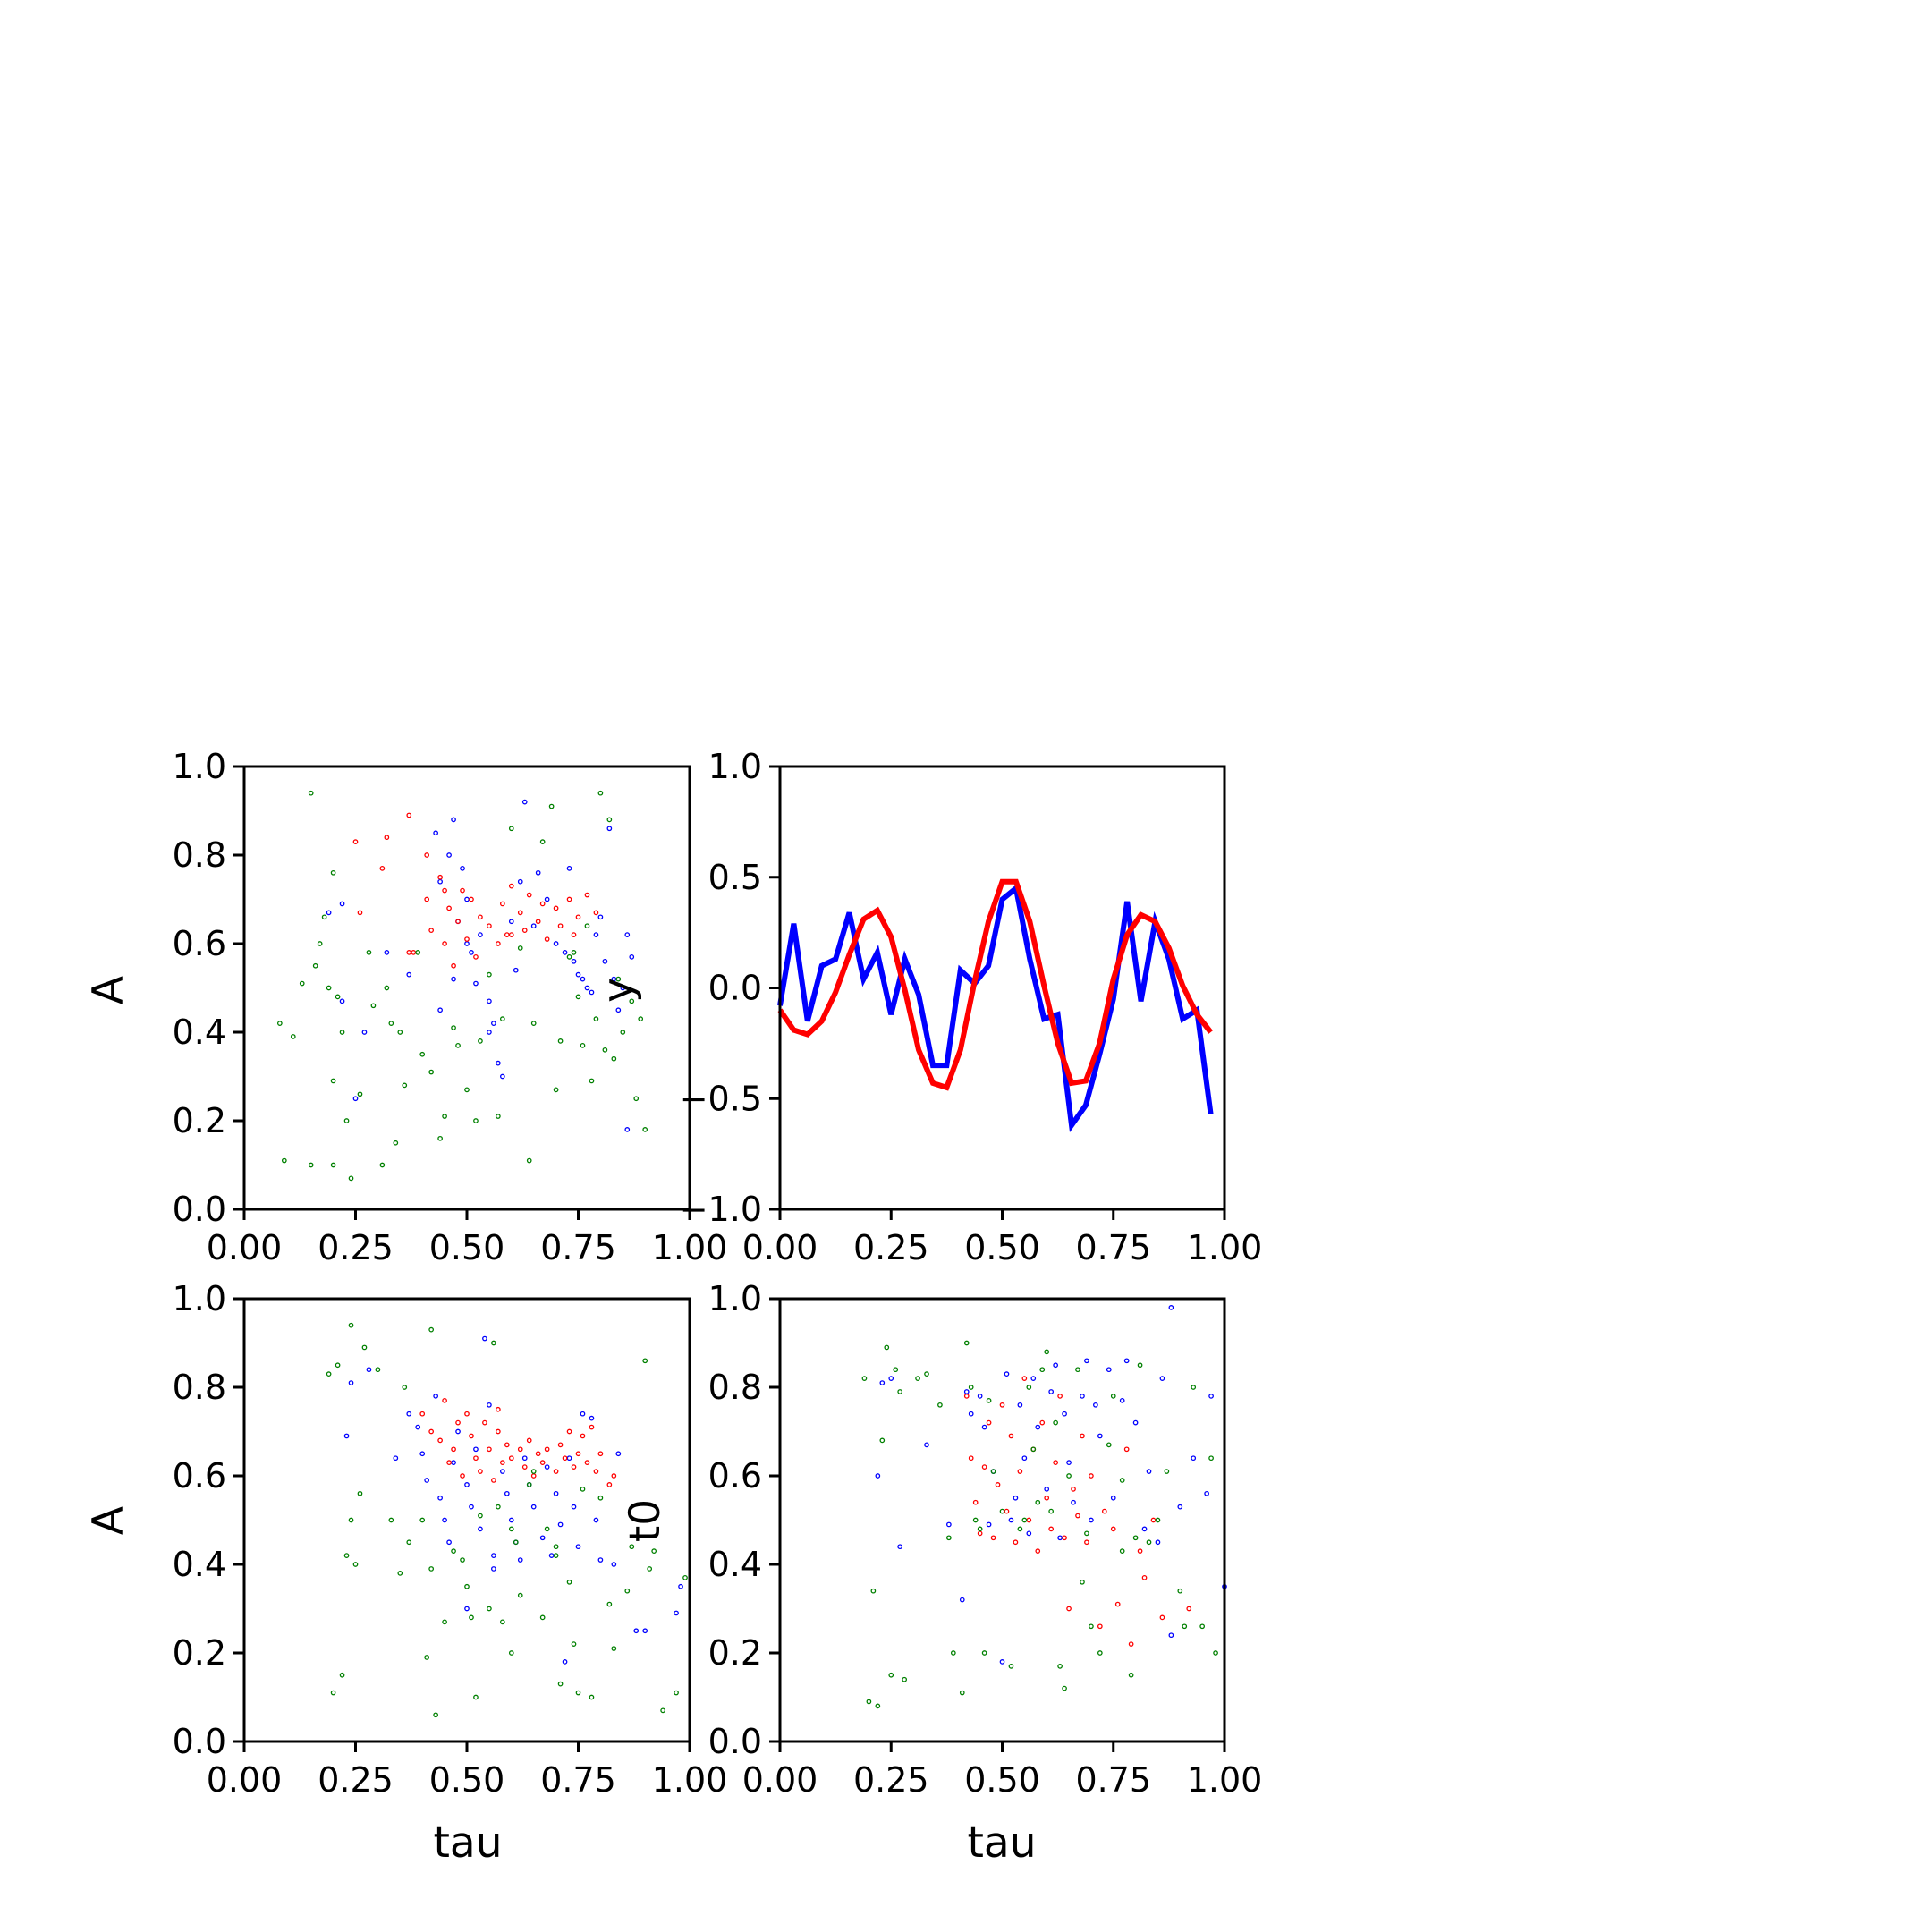  I want to click on series-line-blue, so click(995, 1007).